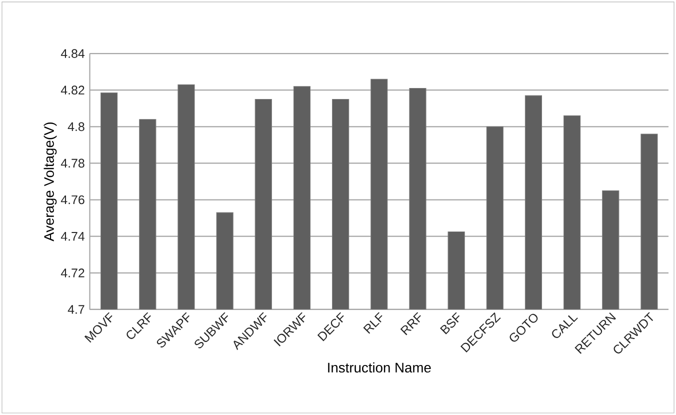 This screenshot has height=415, width=676. Describe the element at coordinates (72, 199) in the screenshot. I see `y-tick-label: 4.76` at that location.